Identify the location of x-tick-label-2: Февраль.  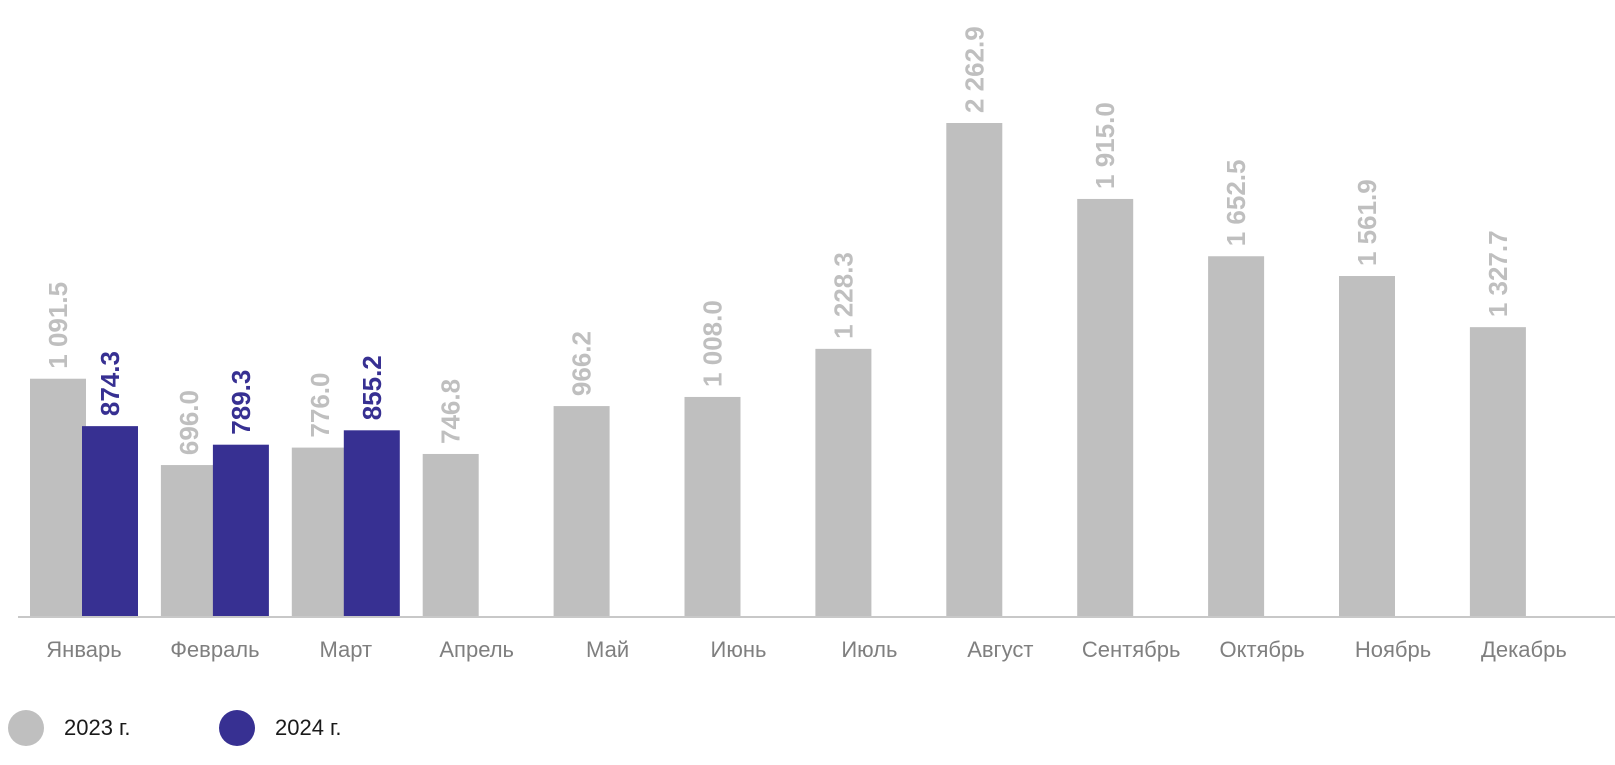
(214, 649).